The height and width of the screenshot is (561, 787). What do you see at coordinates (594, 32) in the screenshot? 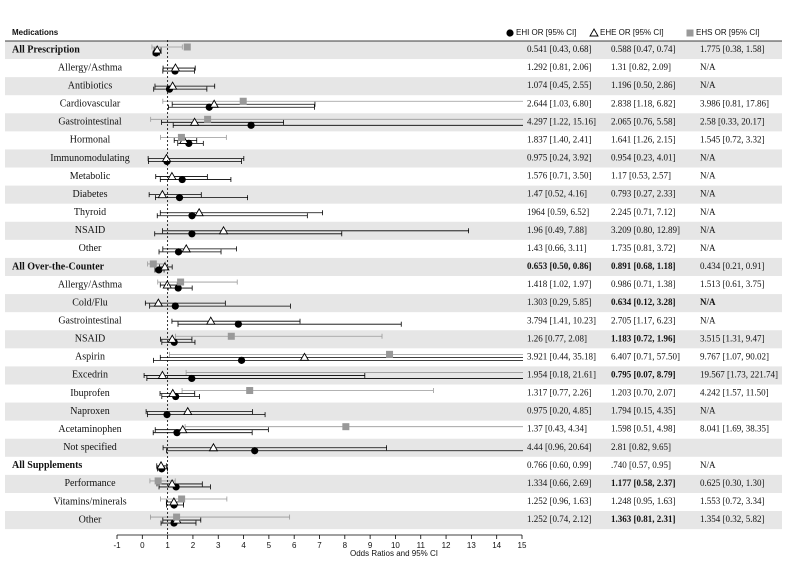
I see `legend-marker` at bounding box center [594, 32].